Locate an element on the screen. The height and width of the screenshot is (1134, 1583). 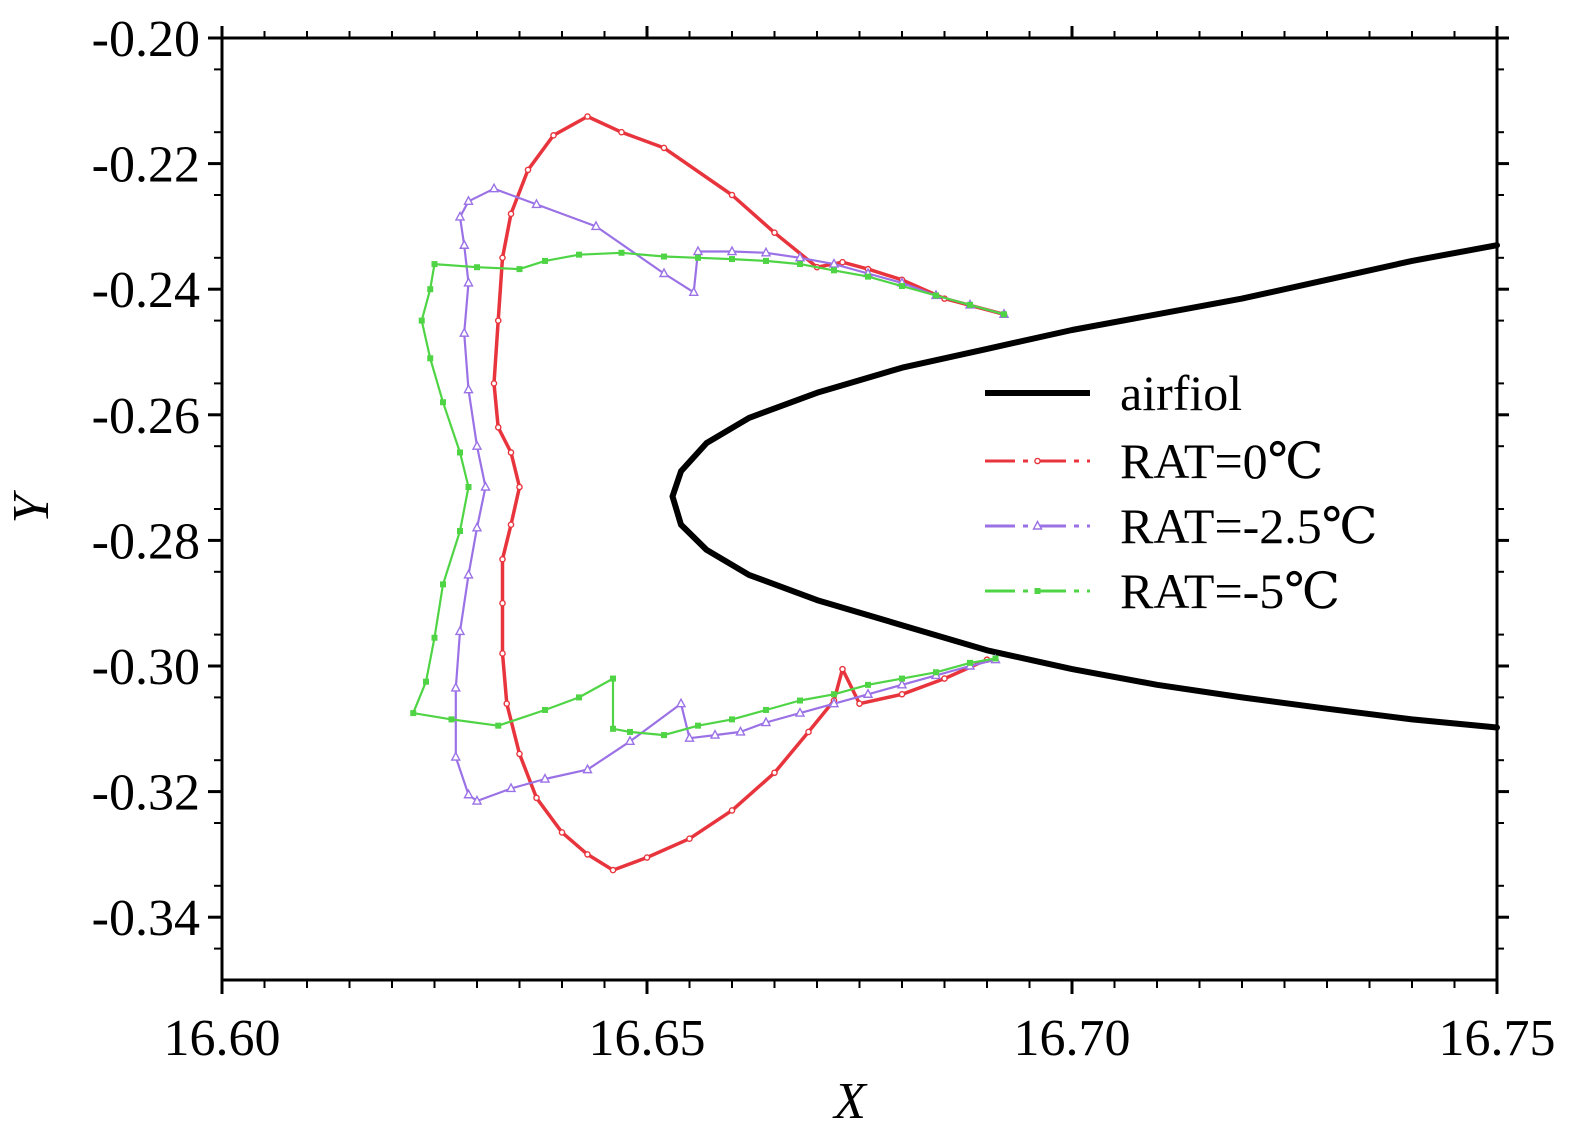
legend-label: RAT=0℃ is located at coordinates (1222, 461).